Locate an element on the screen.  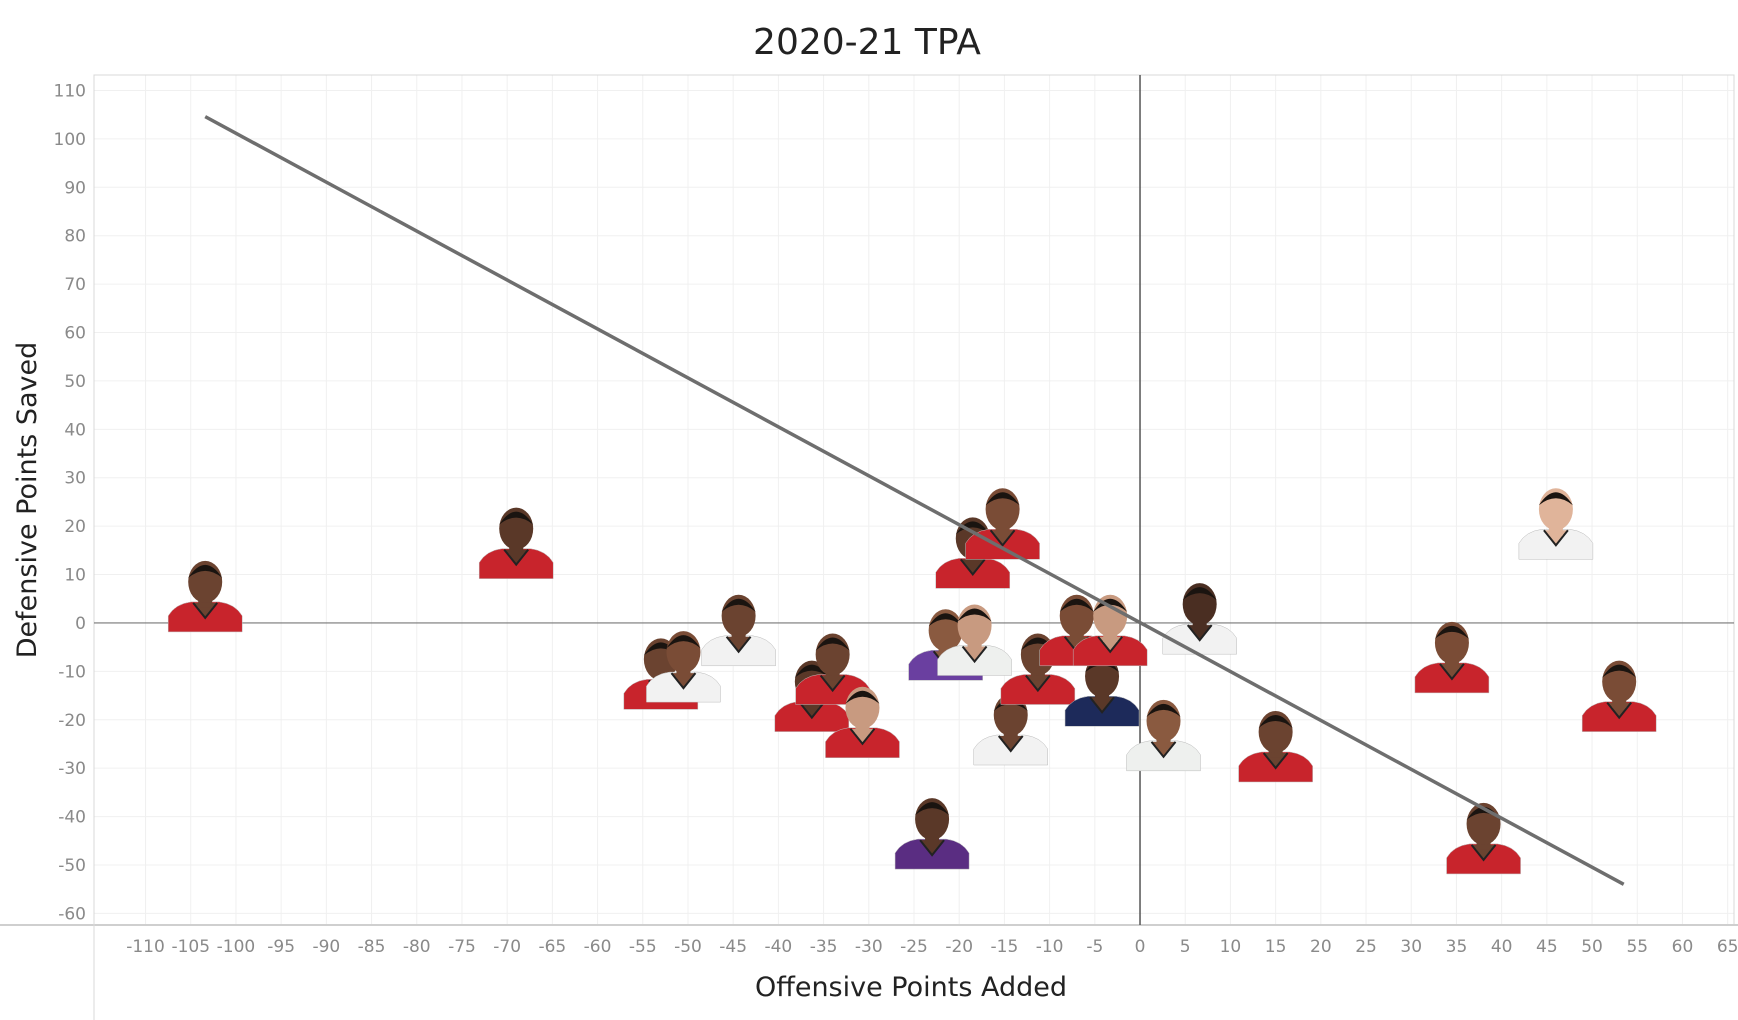
x-tick-label: -60 is located at coordinates (598, 947).